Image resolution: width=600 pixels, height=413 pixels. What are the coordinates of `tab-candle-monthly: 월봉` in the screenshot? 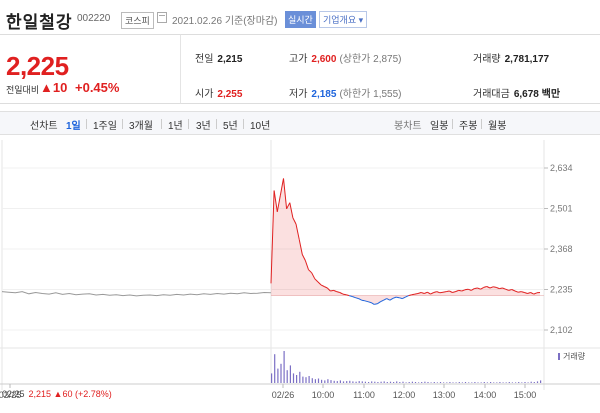 It's located at (497, 126).